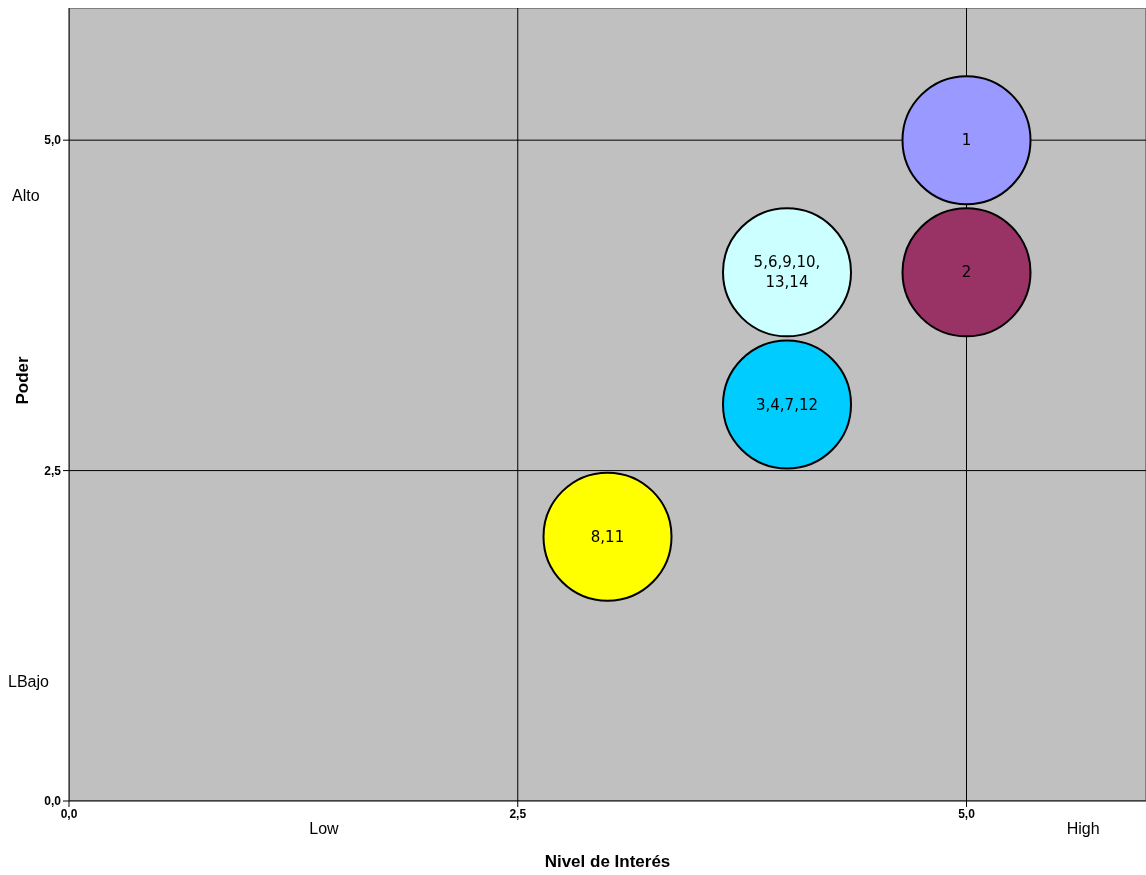 This screenshot has width=1146, height=875. What do you see at coordinates (69, 813) in the screenshot?
I see `x-tick-label: 0,0` at bounding box center [69, 813].